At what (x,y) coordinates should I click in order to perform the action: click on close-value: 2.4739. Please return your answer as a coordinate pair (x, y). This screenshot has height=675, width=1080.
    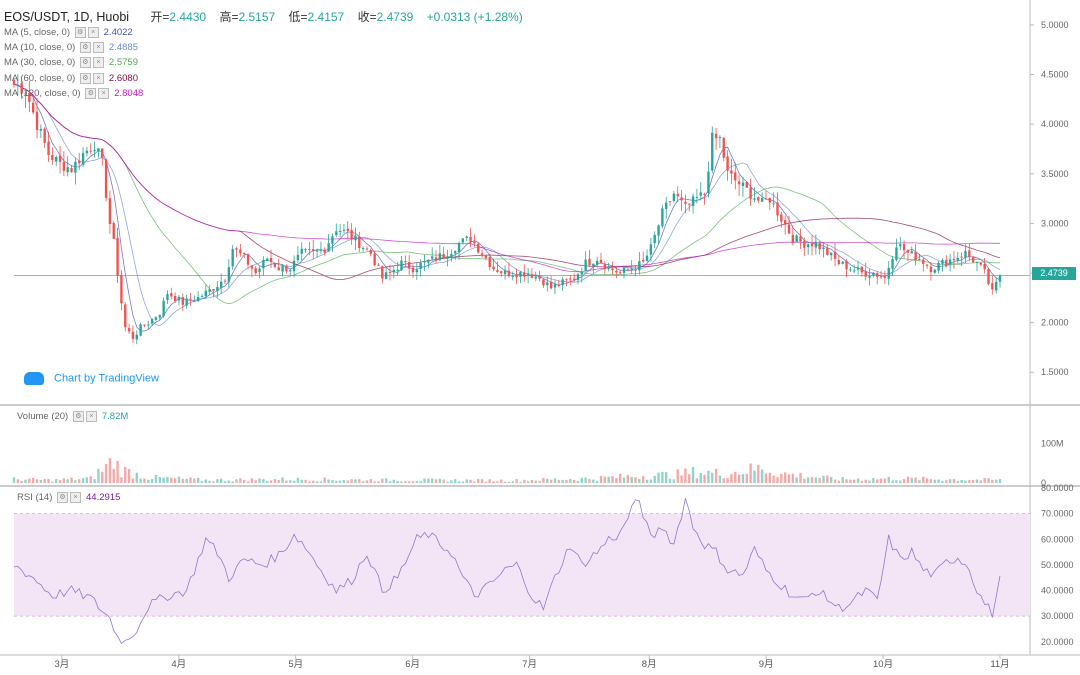
    Looking at the image, I should click on (395, 17).